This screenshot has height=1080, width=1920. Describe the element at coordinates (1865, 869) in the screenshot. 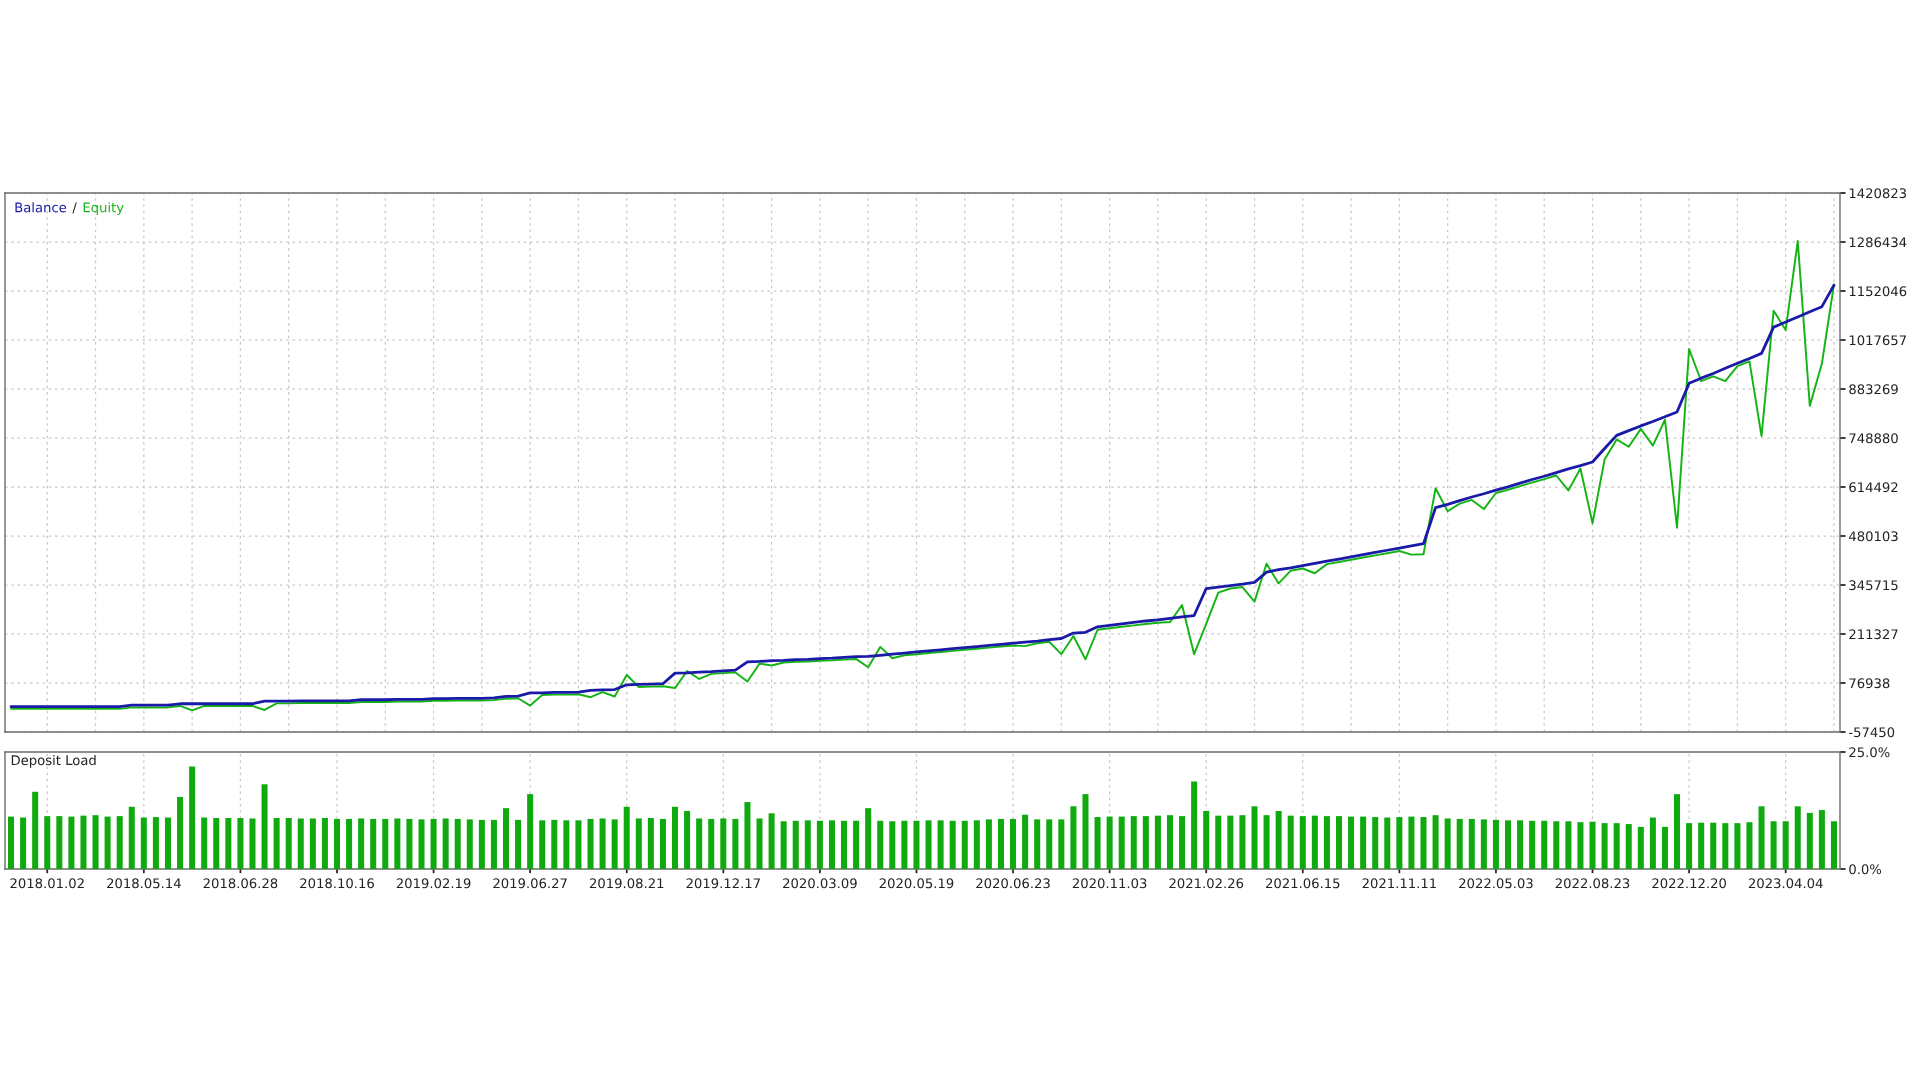

I see `y-tick-label: 0.0%` at that location.